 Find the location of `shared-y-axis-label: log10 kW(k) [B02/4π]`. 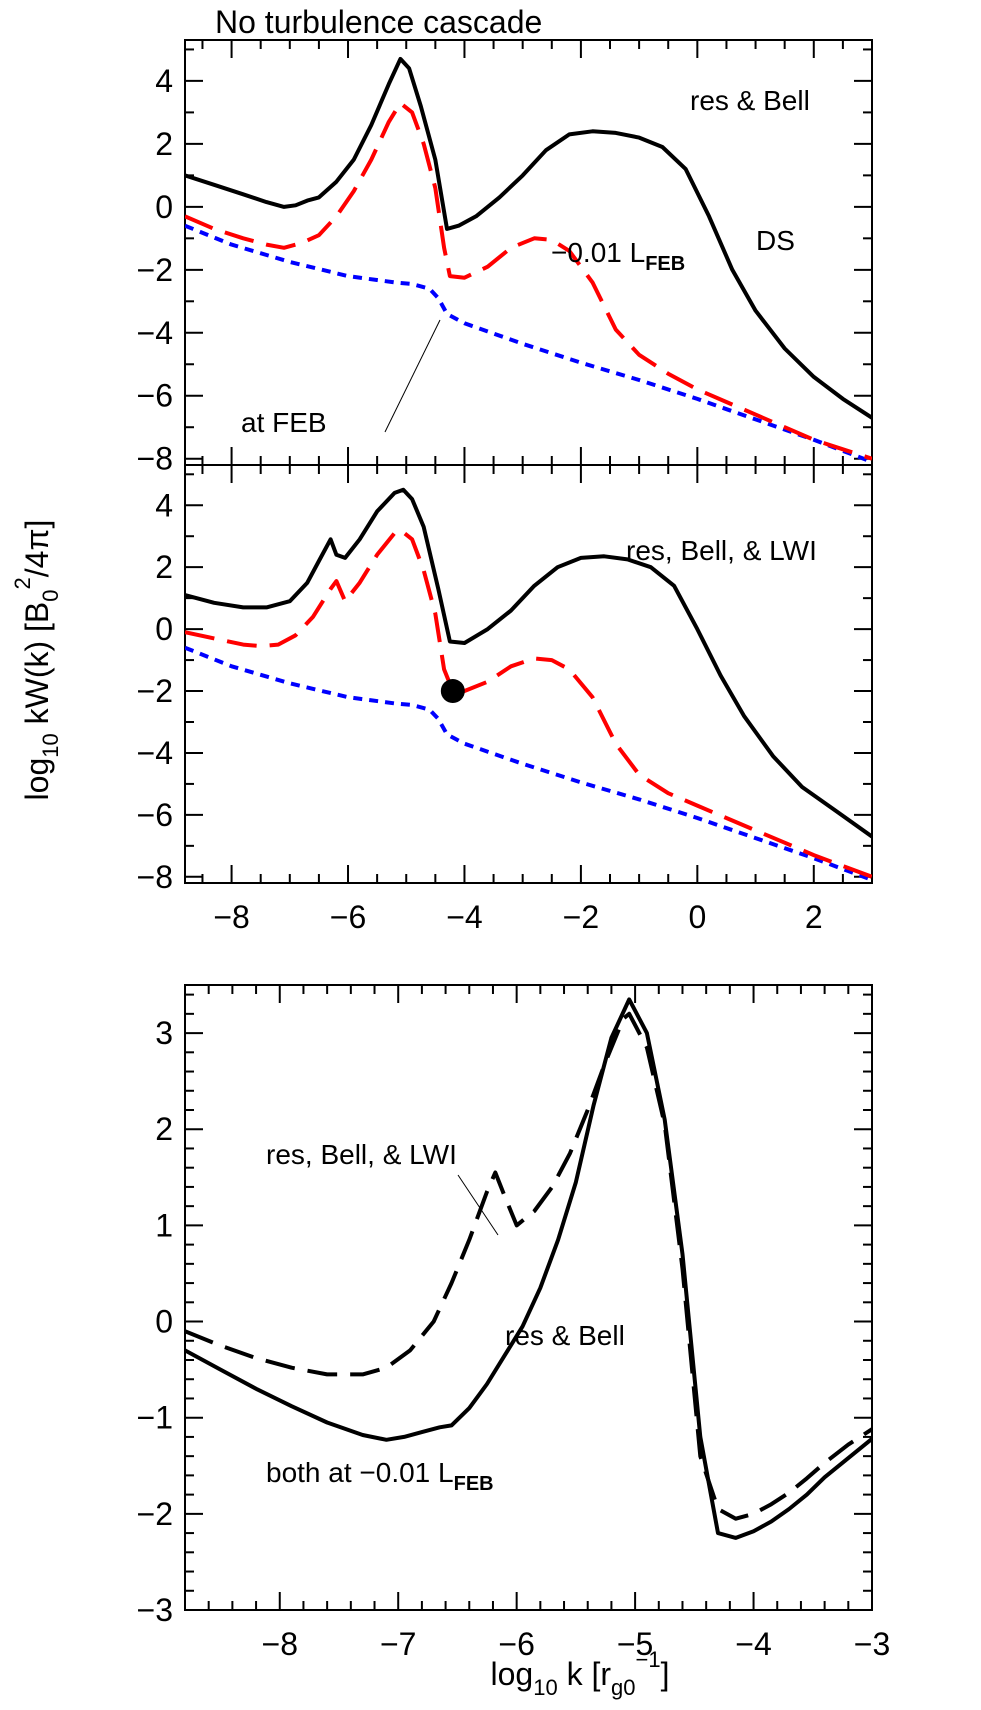

shared-y-axis-label: log10 kW(k) [B02/4π] is located at coordinates (36, 660).